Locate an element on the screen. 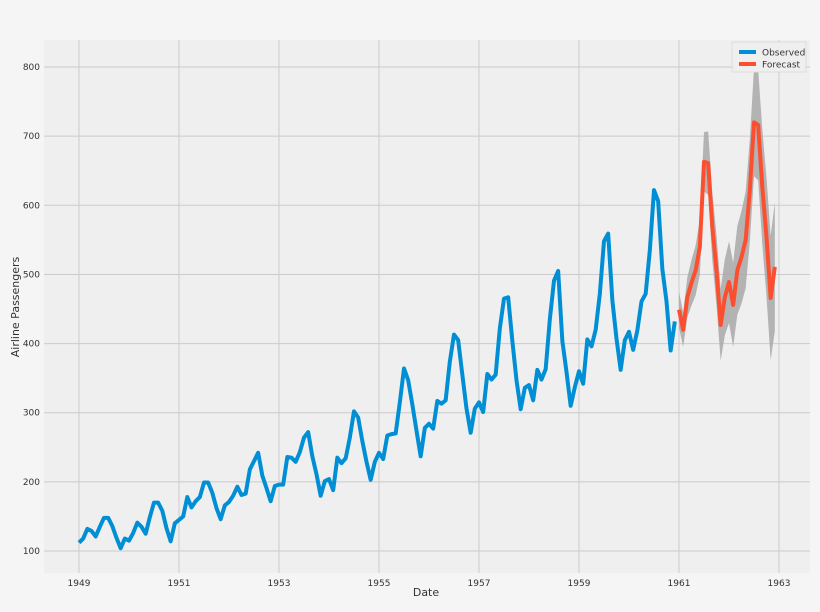 The image size is (820, 612). x-tick-label: 1955 is located at coordinates (379, 584).